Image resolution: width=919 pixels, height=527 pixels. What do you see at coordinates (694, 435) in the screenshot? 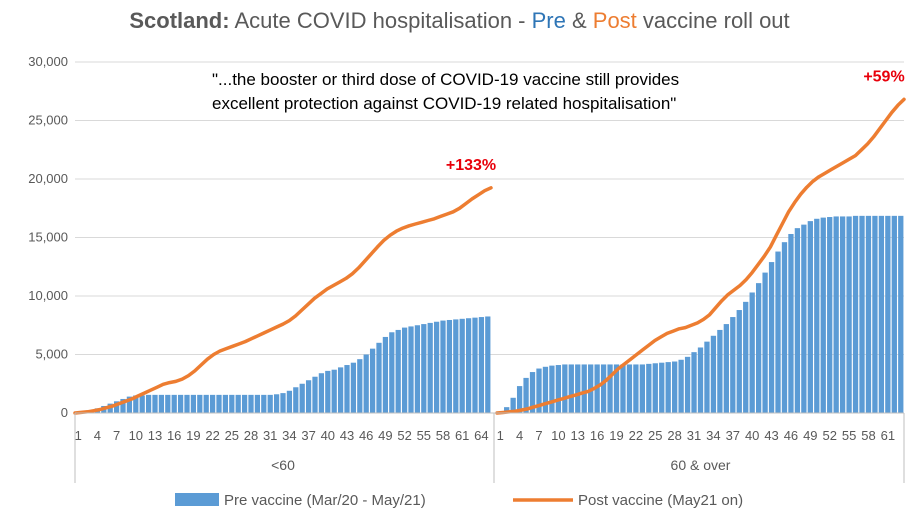
I see `x-tick-label: 31` at bounding box center [694, 435].